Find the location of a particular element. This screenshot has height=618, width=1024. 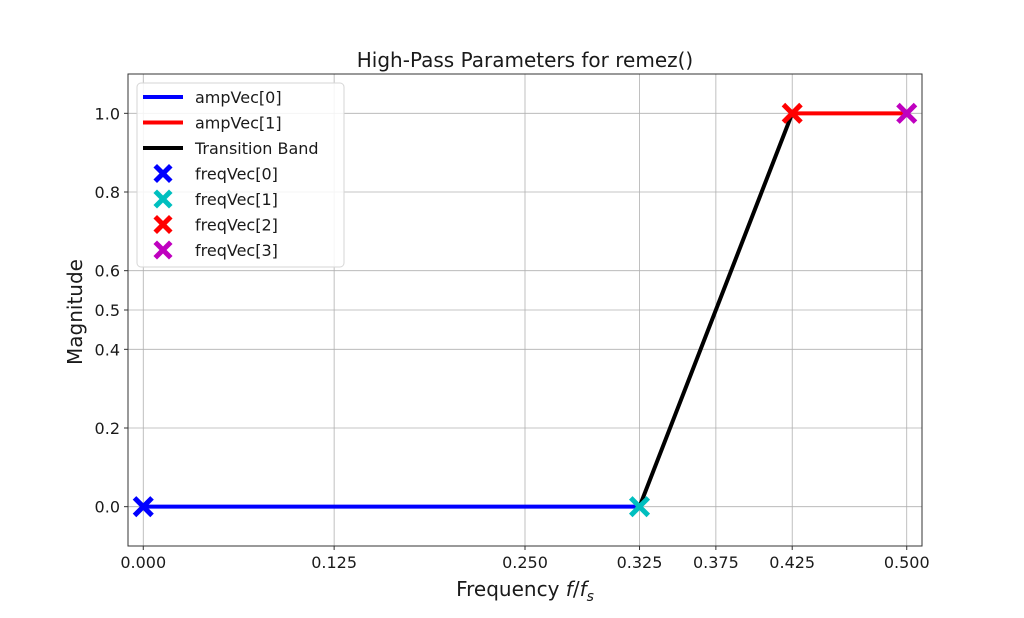

x-tick-label: 0.425 is located at coordinates (792, 562).